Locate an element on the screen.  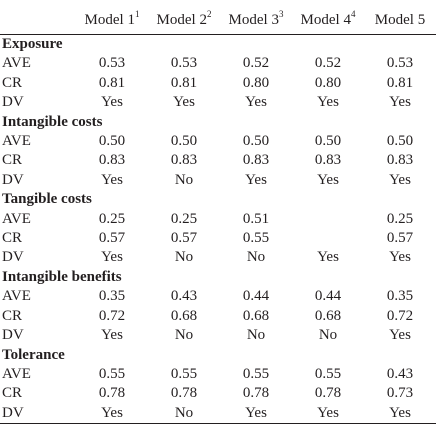
section-title-exposure: Exposure is located at coordinates (32, 44).